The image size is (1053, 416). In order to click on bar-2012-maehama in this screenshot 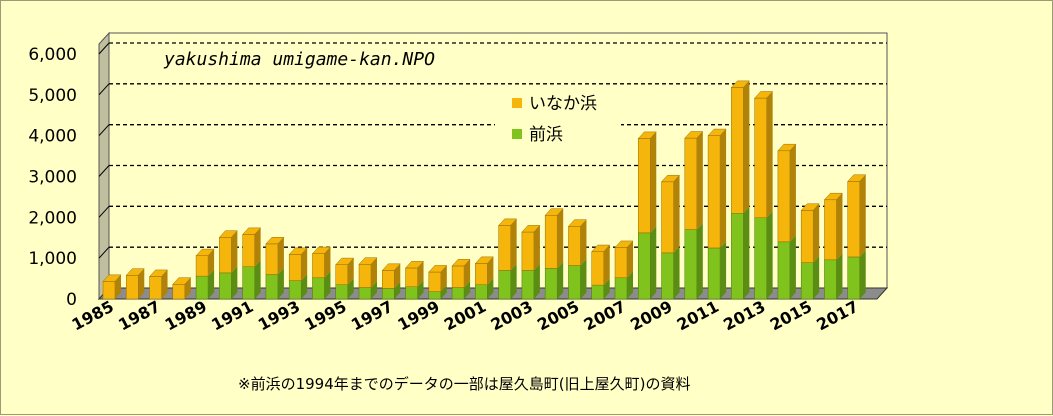, I will do `click(740, 253)`.